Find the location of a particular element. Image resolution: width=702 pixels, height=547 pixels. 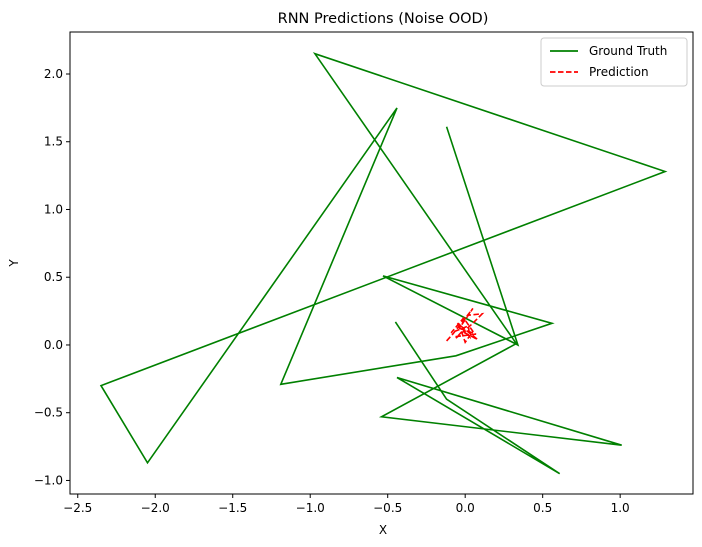

y-axis: −1.0 −0.5 0.0 0.5 1.0 1.5 2.0 is located at coordinates (52, 277).